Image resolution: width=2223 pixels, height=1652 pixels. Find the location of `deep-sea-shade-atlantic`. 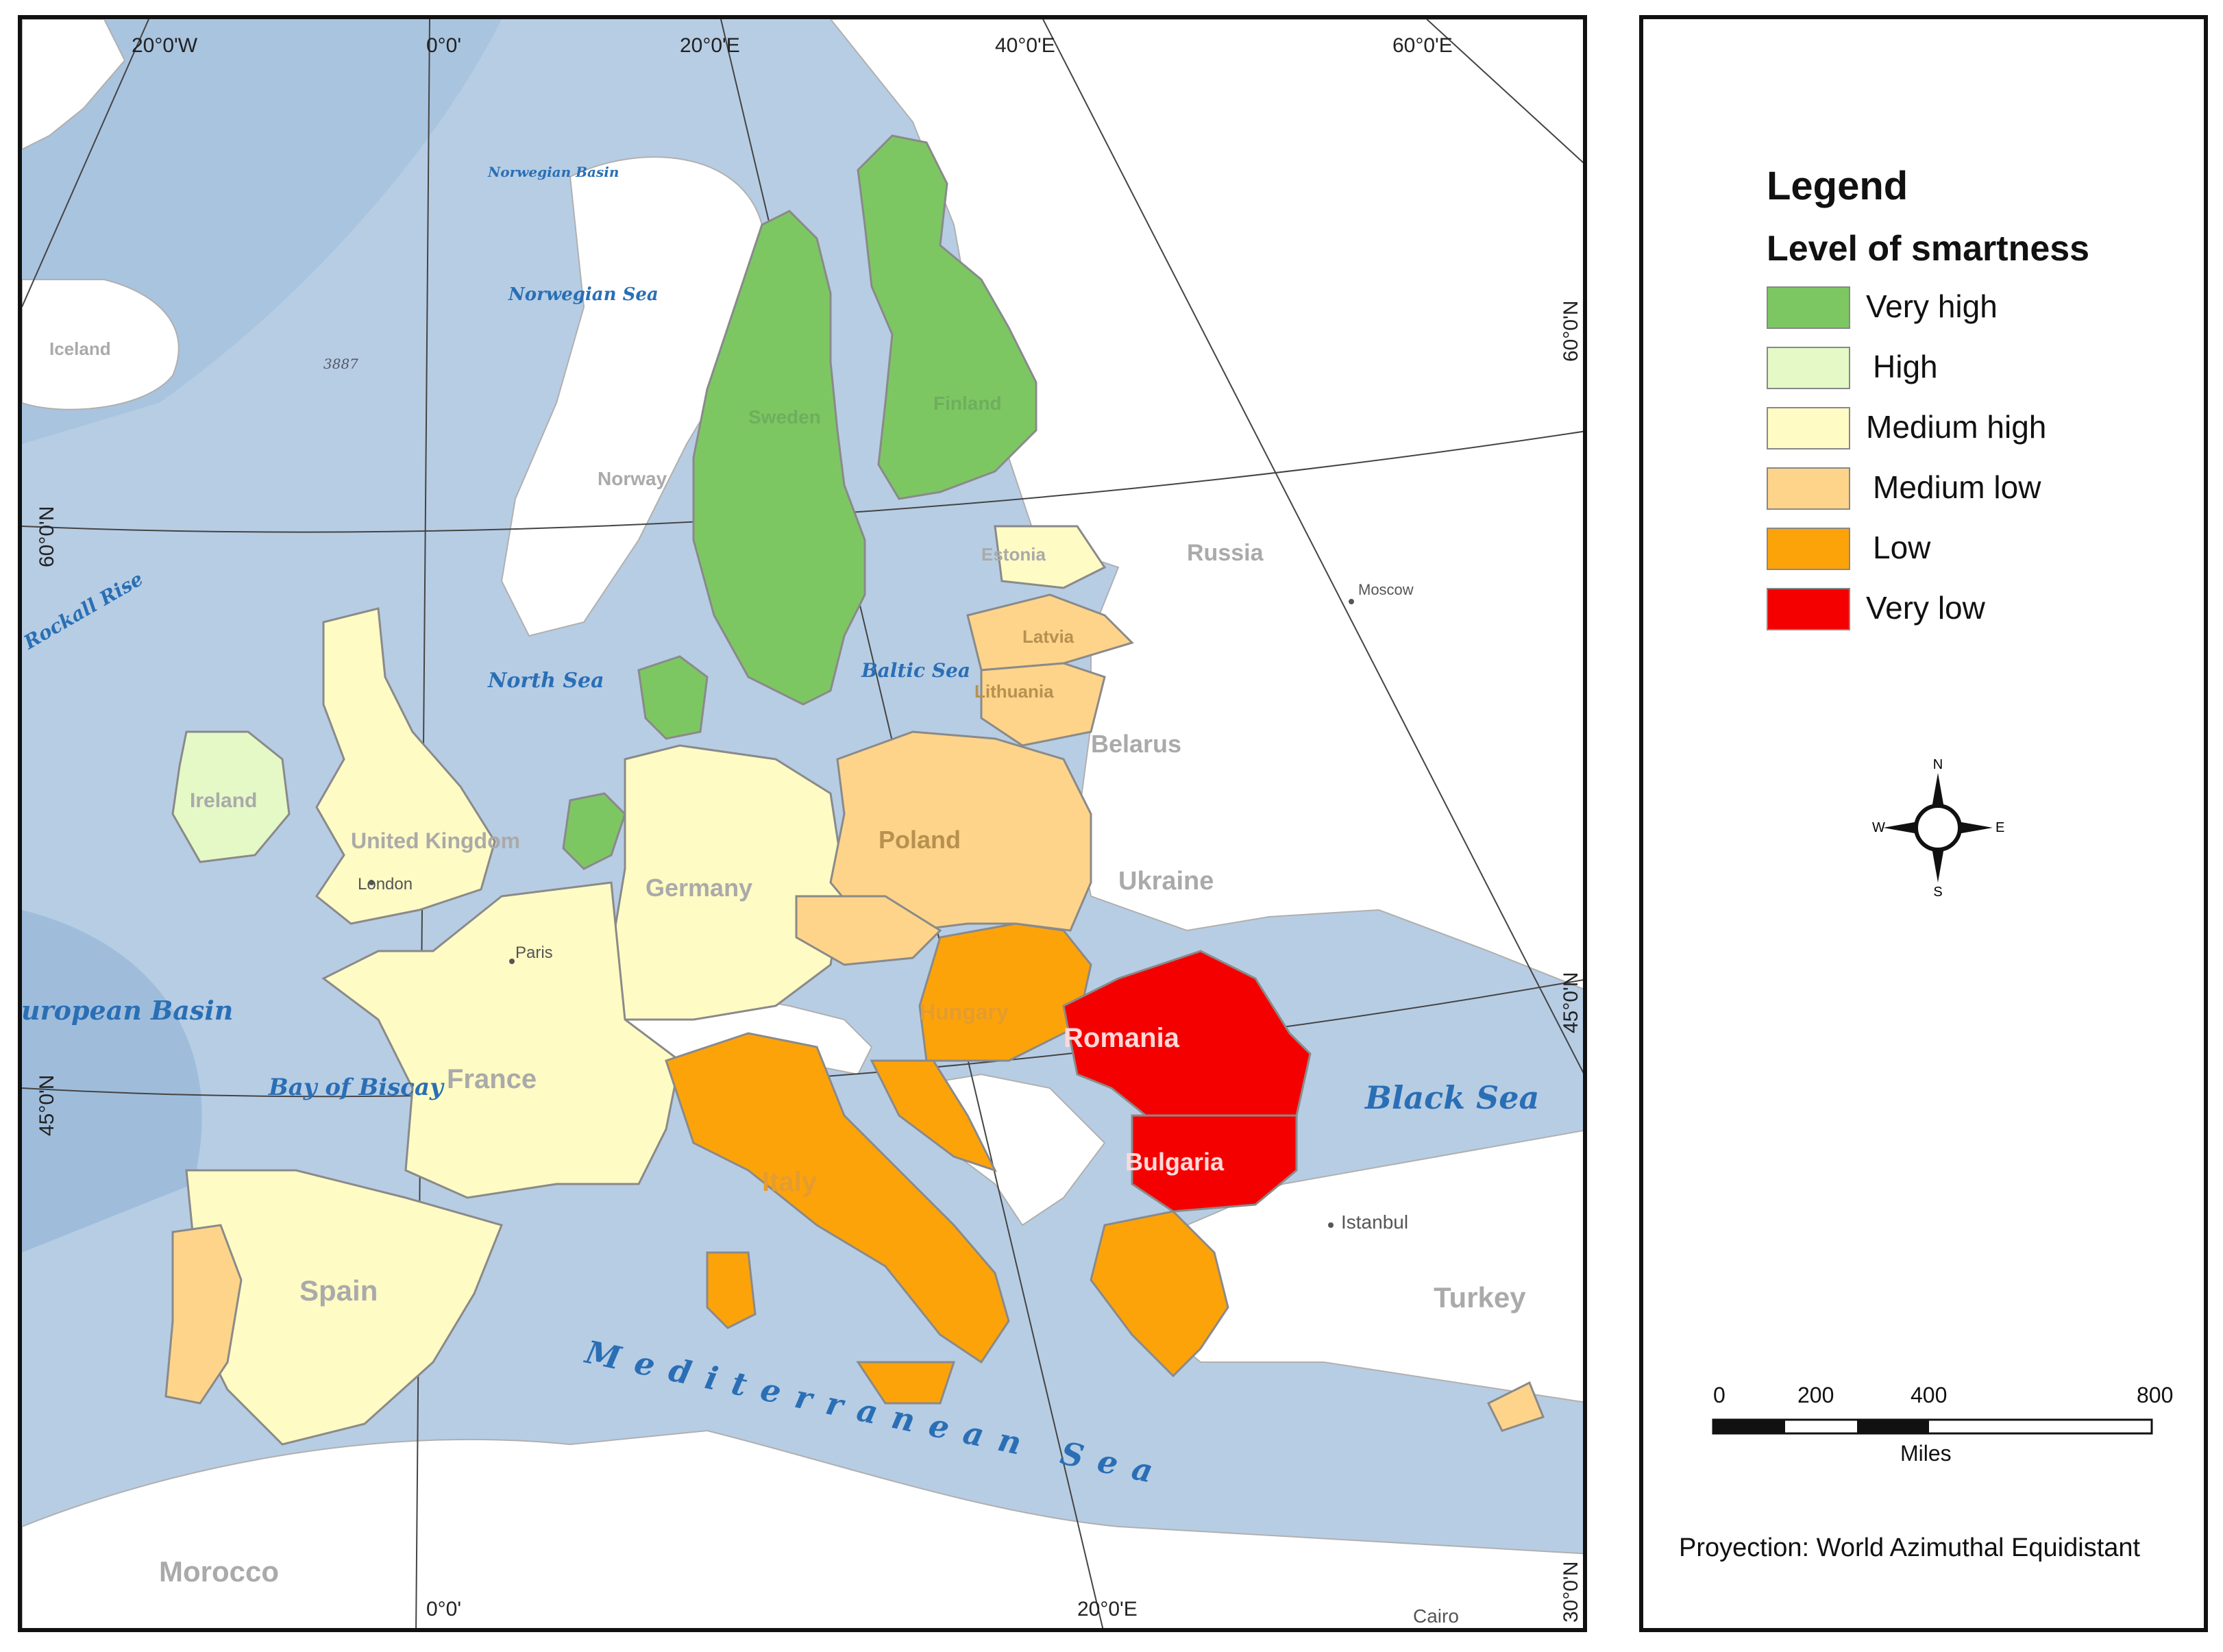

deep-sea-shade-atlantic is located at coordinates (112, 1081).